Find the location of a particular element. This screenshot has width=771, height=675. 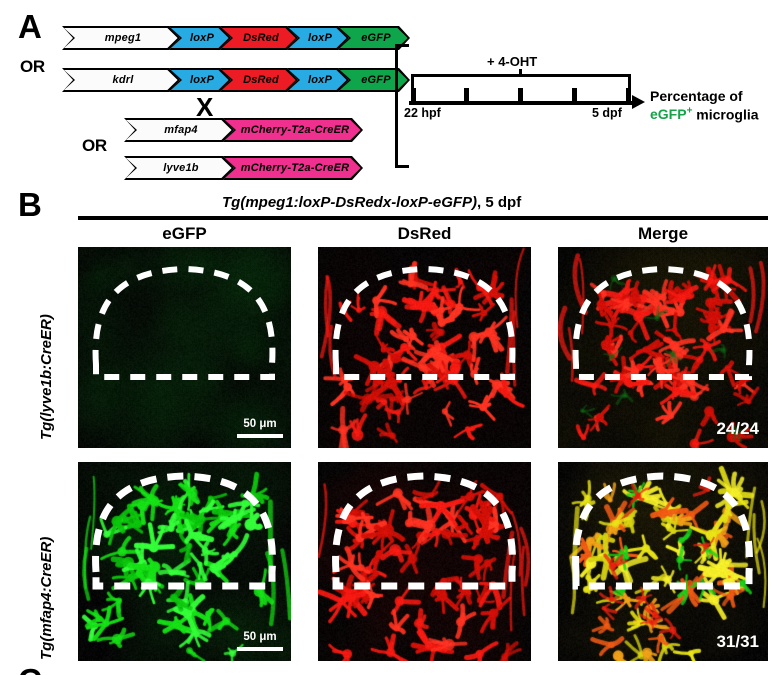

timeline-arrowhead is located at coordinates (638, 102).